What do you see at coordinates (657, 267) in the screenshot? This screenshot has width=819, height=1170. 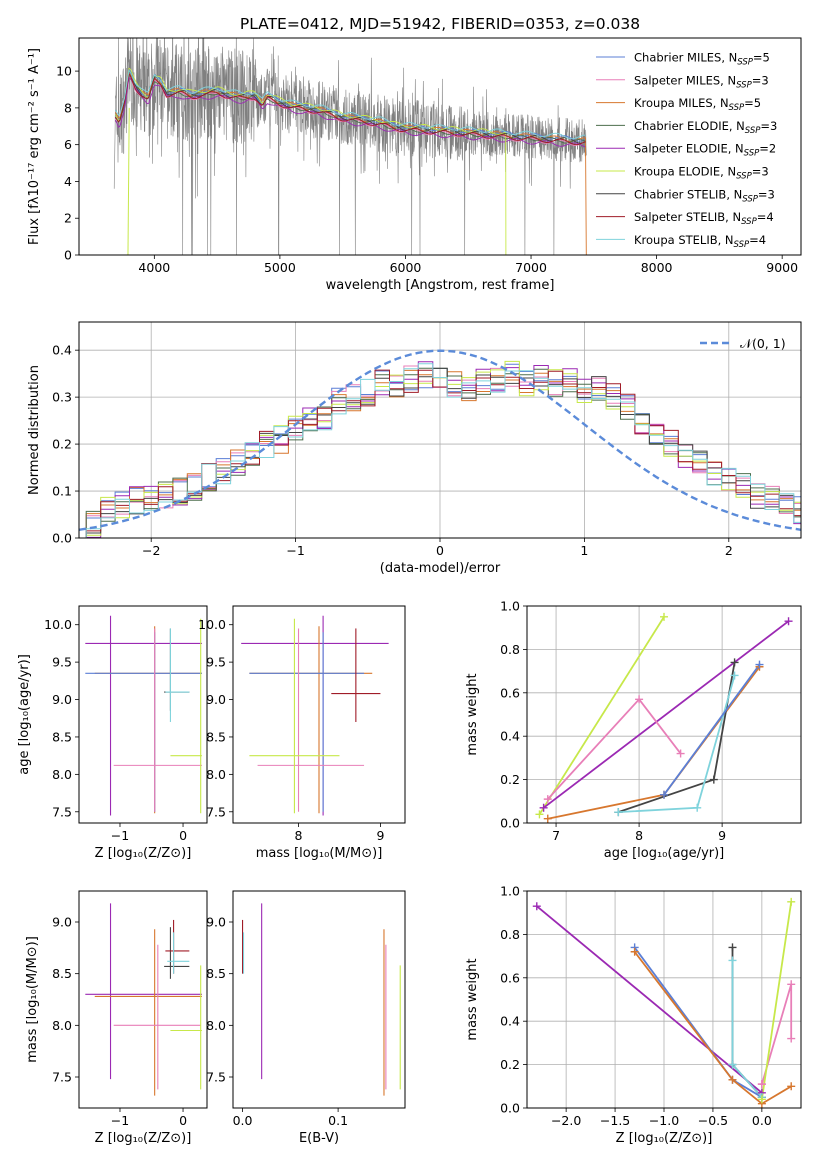 I see `x-tick-label: 8000` at bounding box center [657, 267].